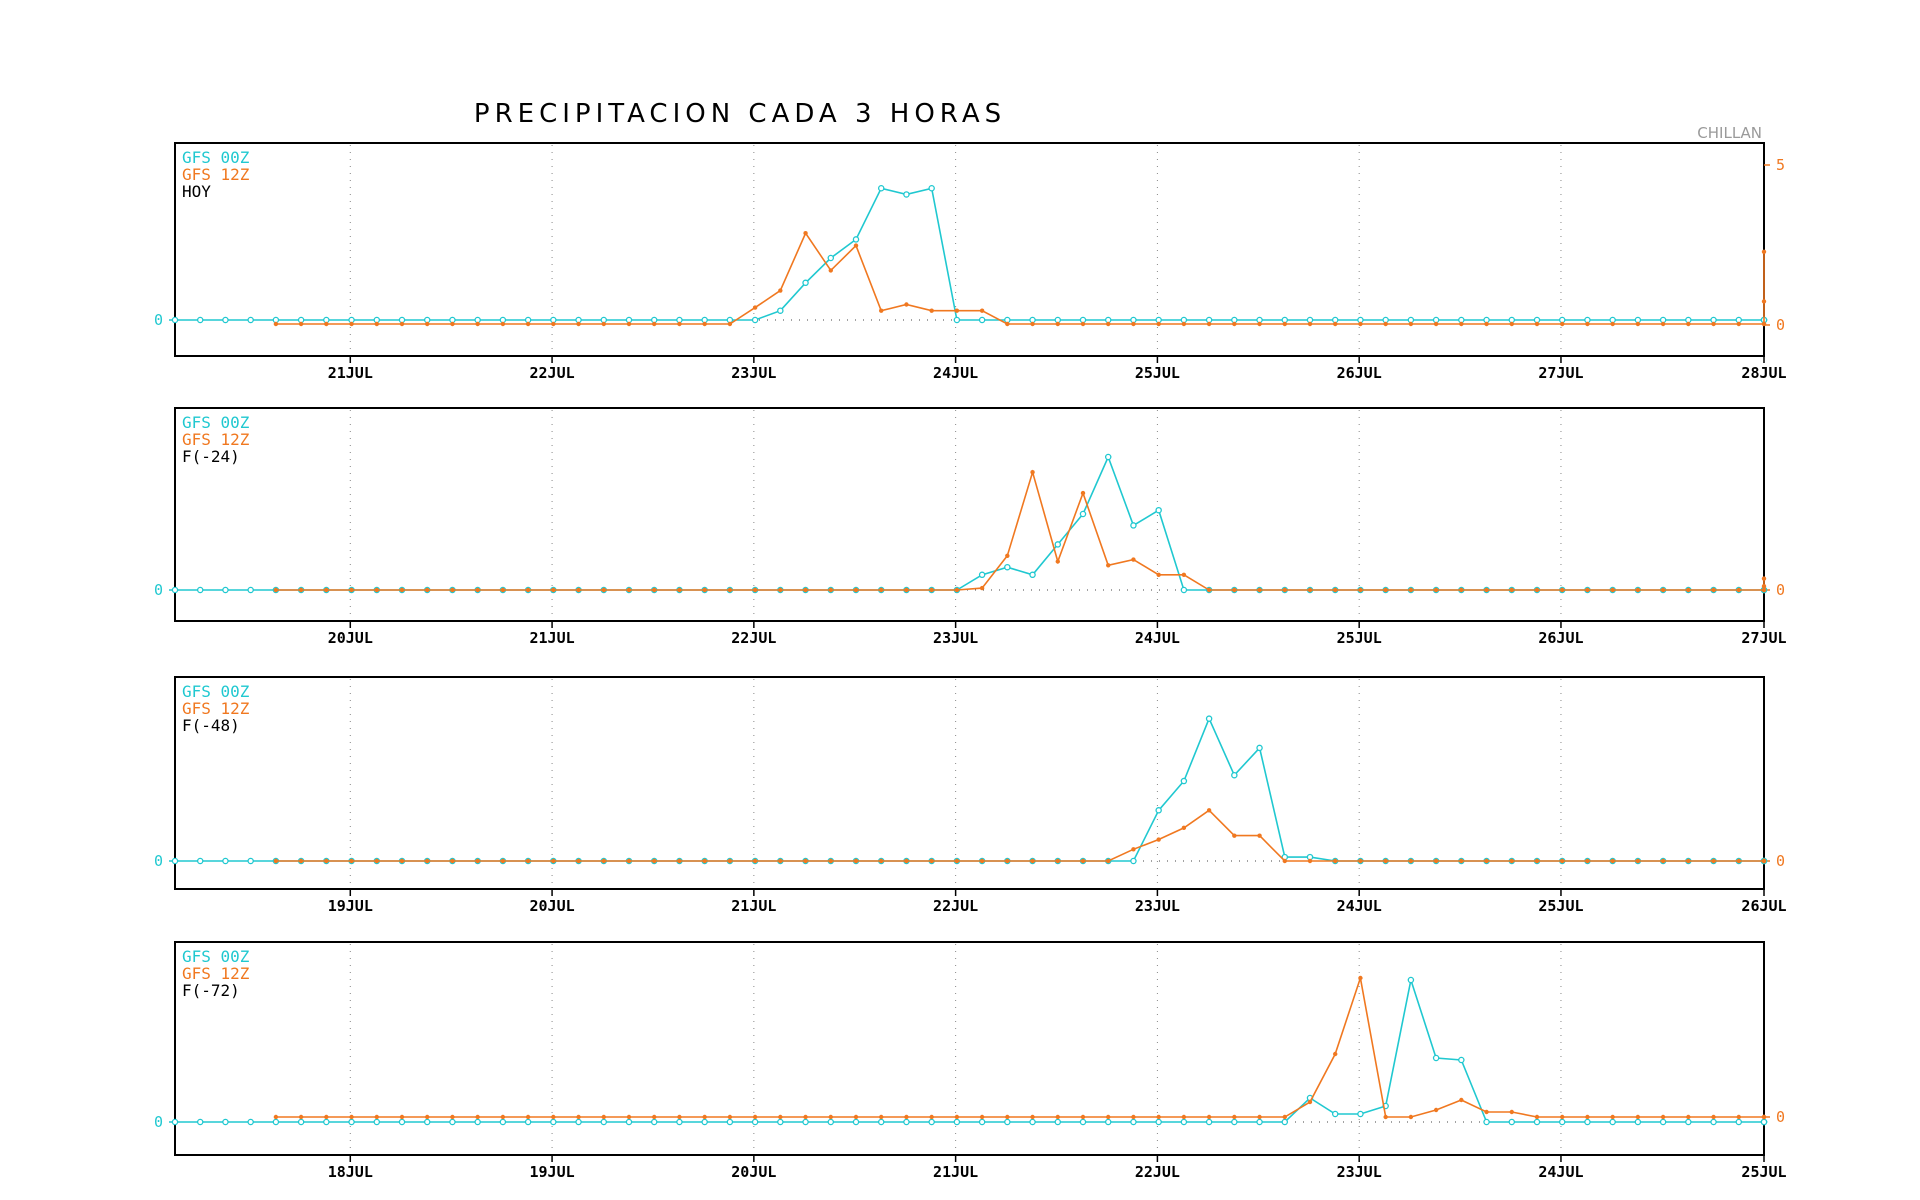 This screenshot has height=1200, width=1920. I want to click on right-y-tick-label: 5, so click(1780, 165).